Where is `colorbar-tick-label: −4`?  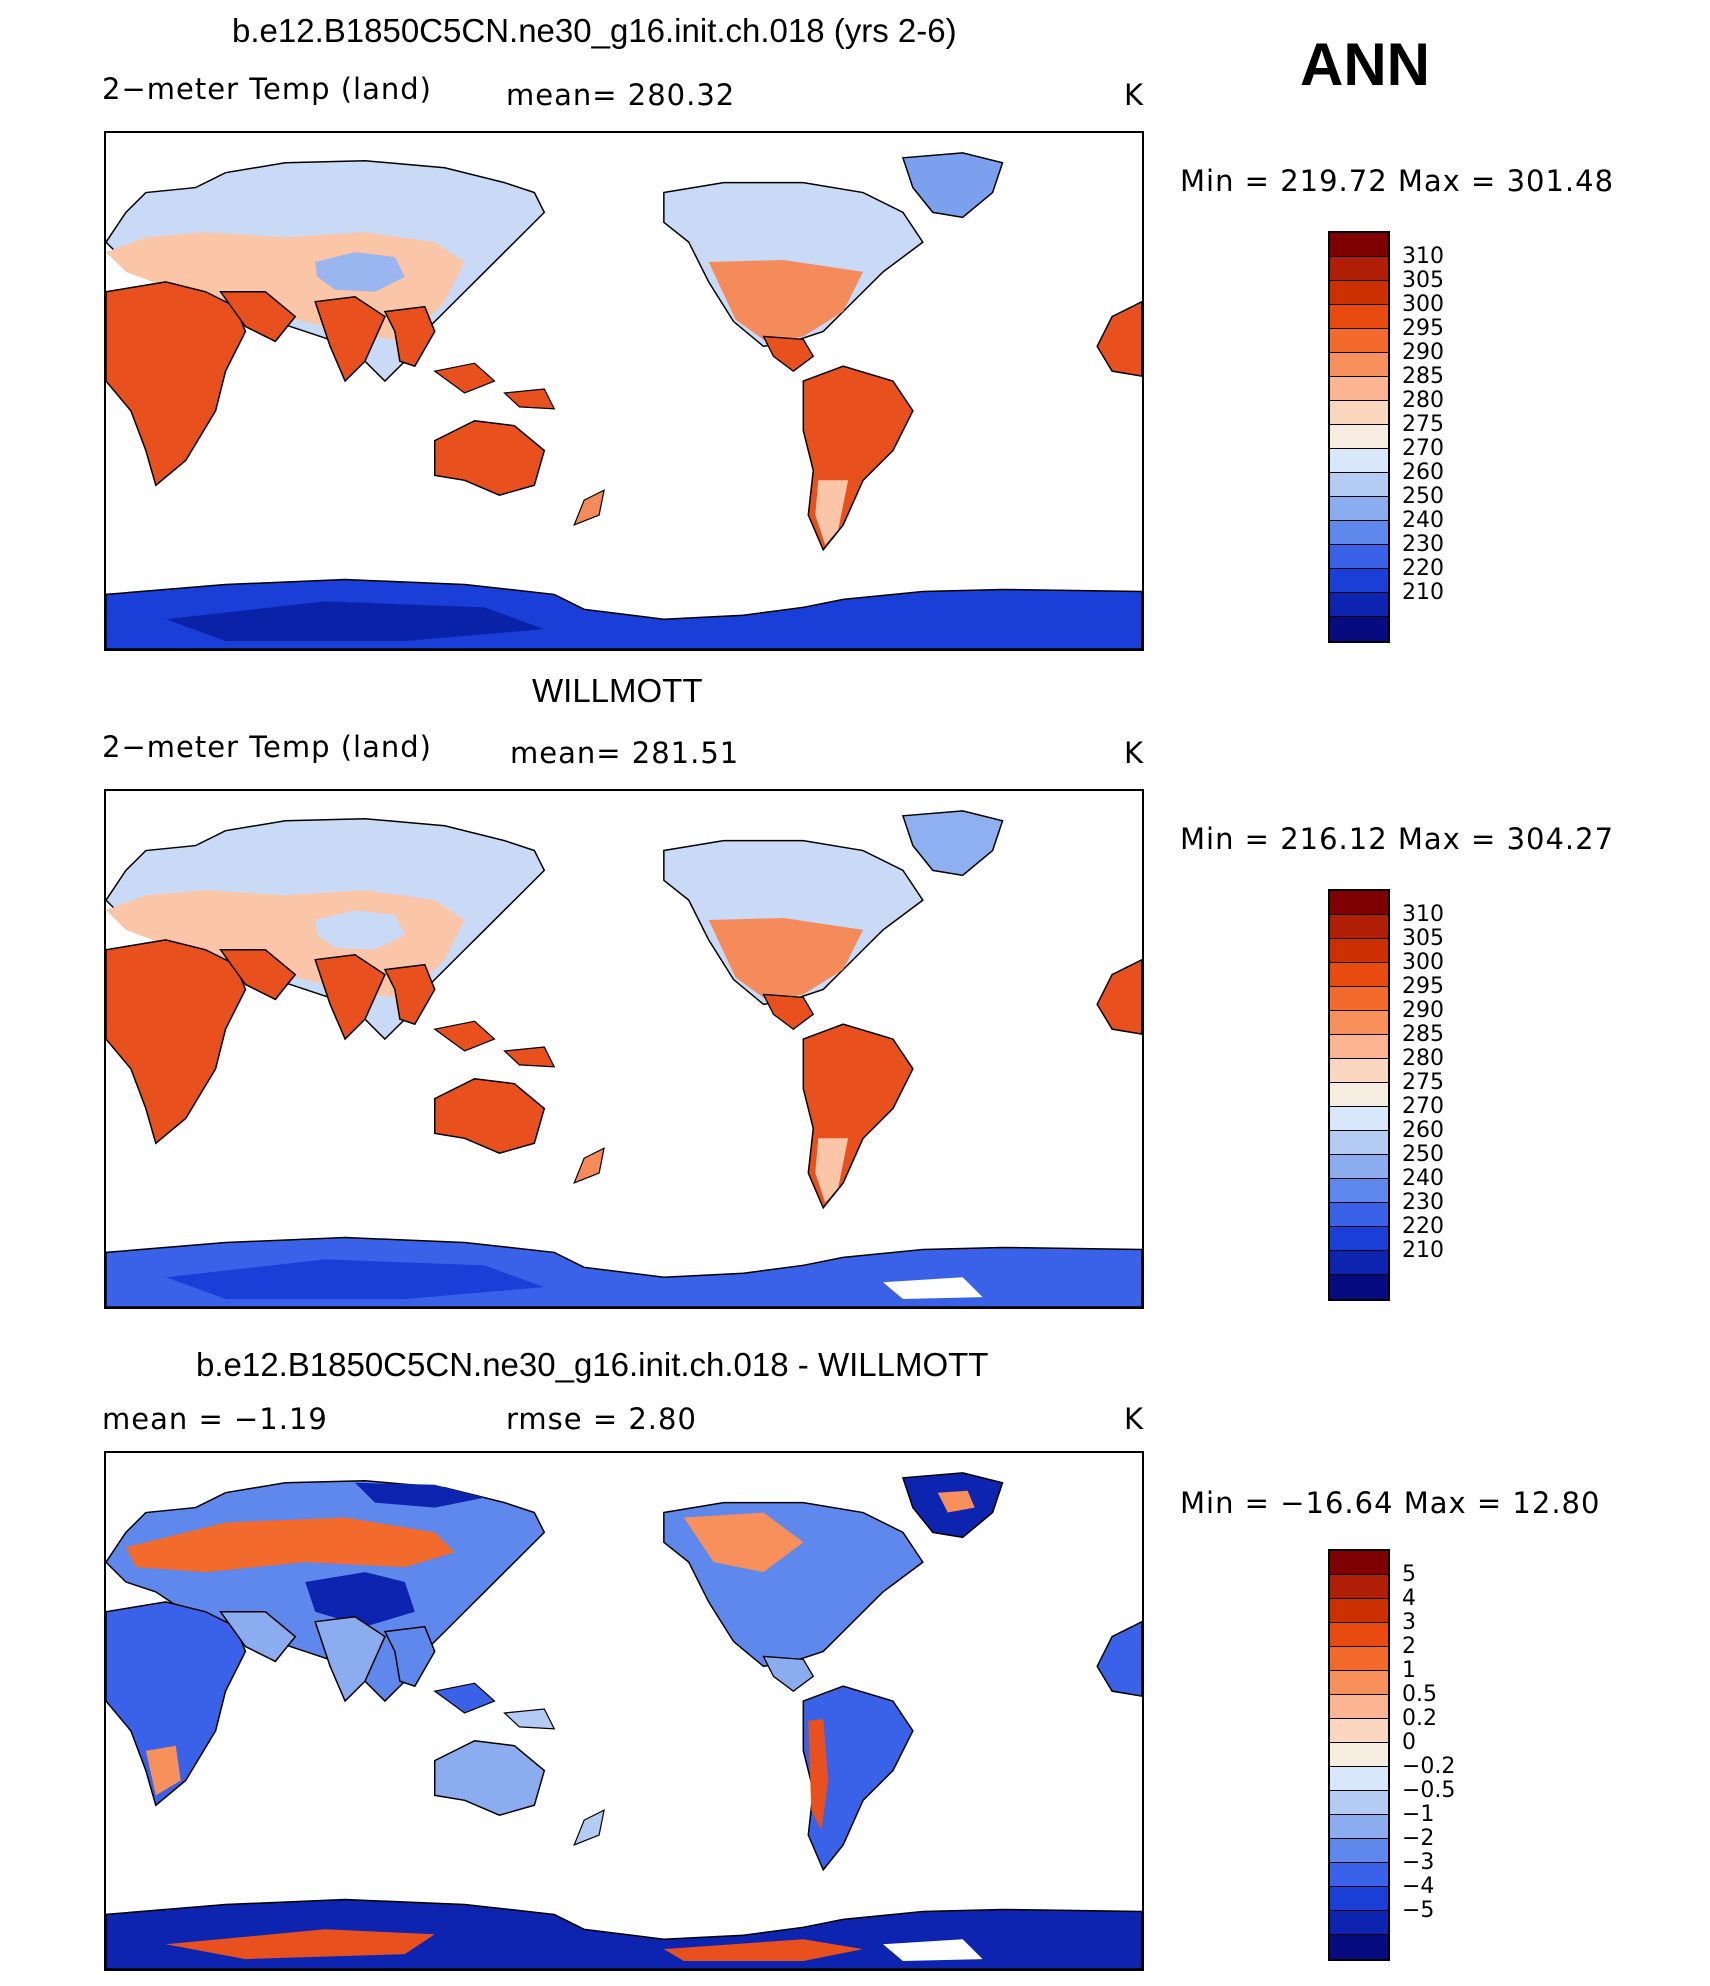 colorbar-tick-label: −4 is located at coordinates (1418, 1886).